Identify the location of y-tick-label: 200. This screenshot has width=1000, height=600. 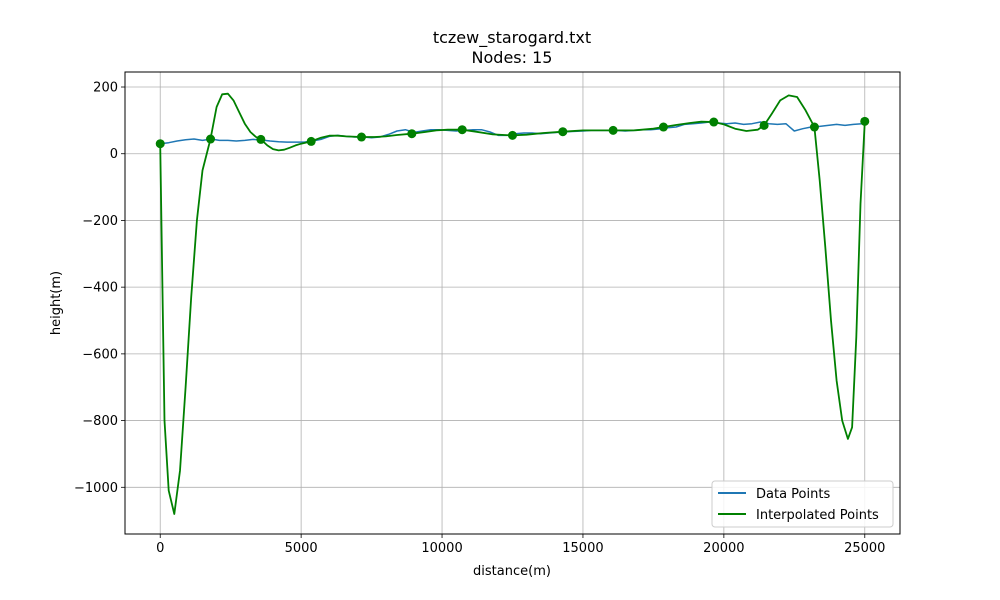
(105, 88).